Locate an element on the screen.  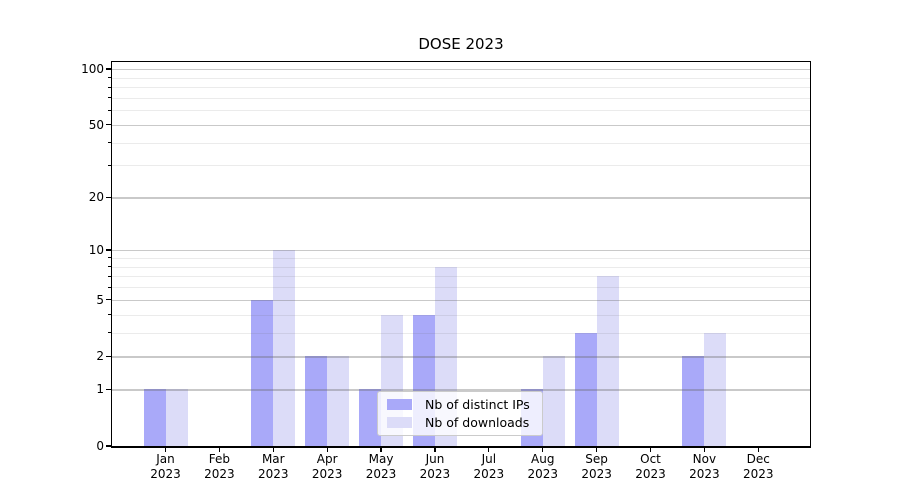
x-label-month: Mar is located at coordinates (273, 459).